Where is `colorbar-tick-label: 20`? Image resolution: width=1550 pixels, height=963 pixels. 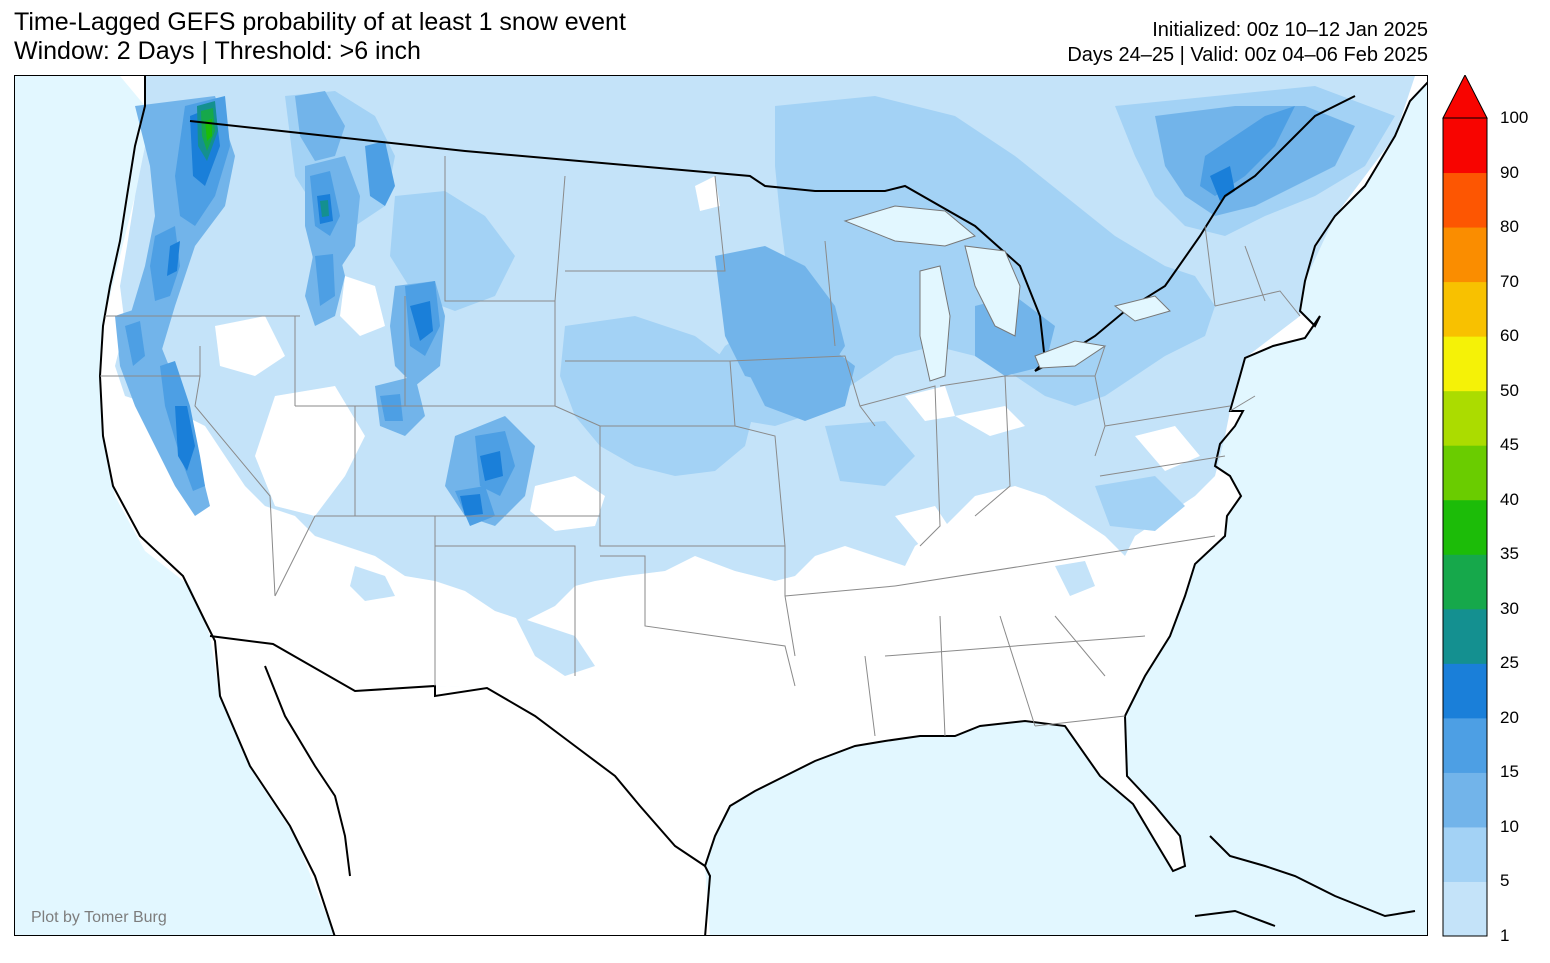 colorbar-tick-label: 20 is located at coordinates (1509, 717).